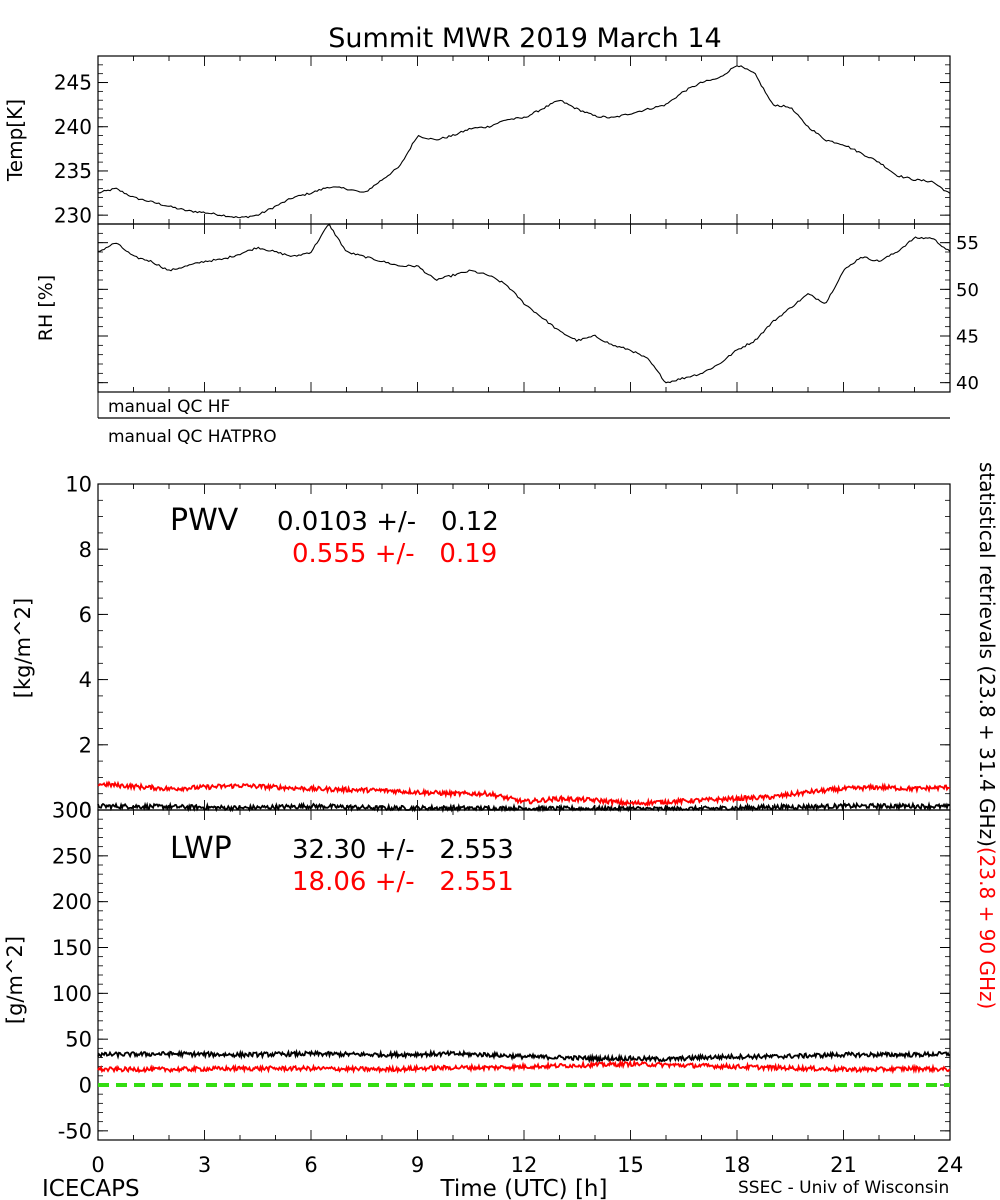 Image resolution: width=1000 pixels, height=1200 pixels. Describe the element at coordinates (394, 554) in the screenshot. I see `pwv-annotation-red: 0.555 +/- 0.19` at that location.